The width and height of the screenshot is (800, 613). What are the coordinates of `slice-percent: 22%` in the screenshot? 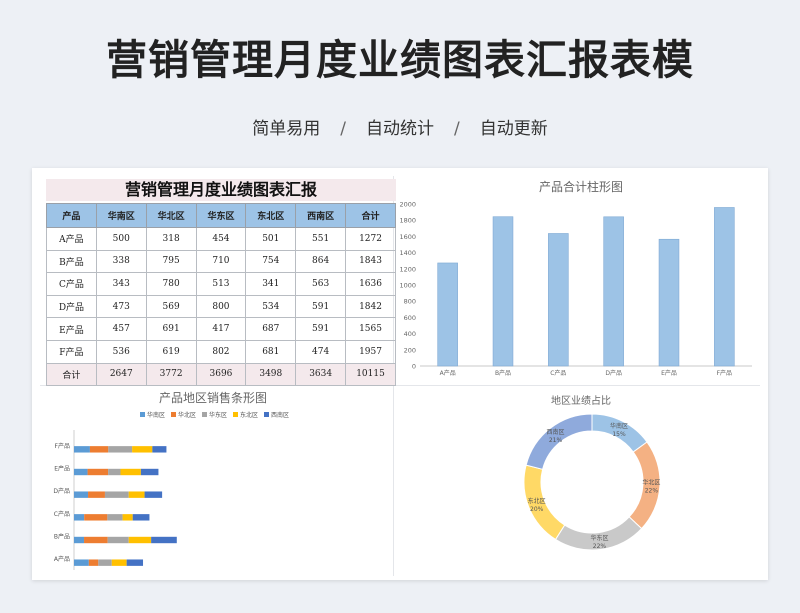 It's located at (652, 491).